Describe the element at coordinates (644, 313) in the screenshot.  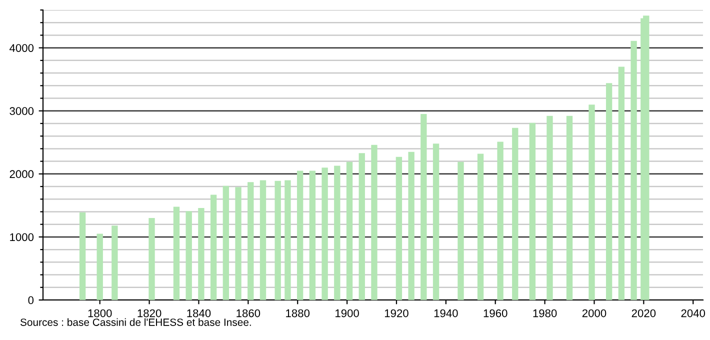
I see `x-tick-label: 2020` at that location.